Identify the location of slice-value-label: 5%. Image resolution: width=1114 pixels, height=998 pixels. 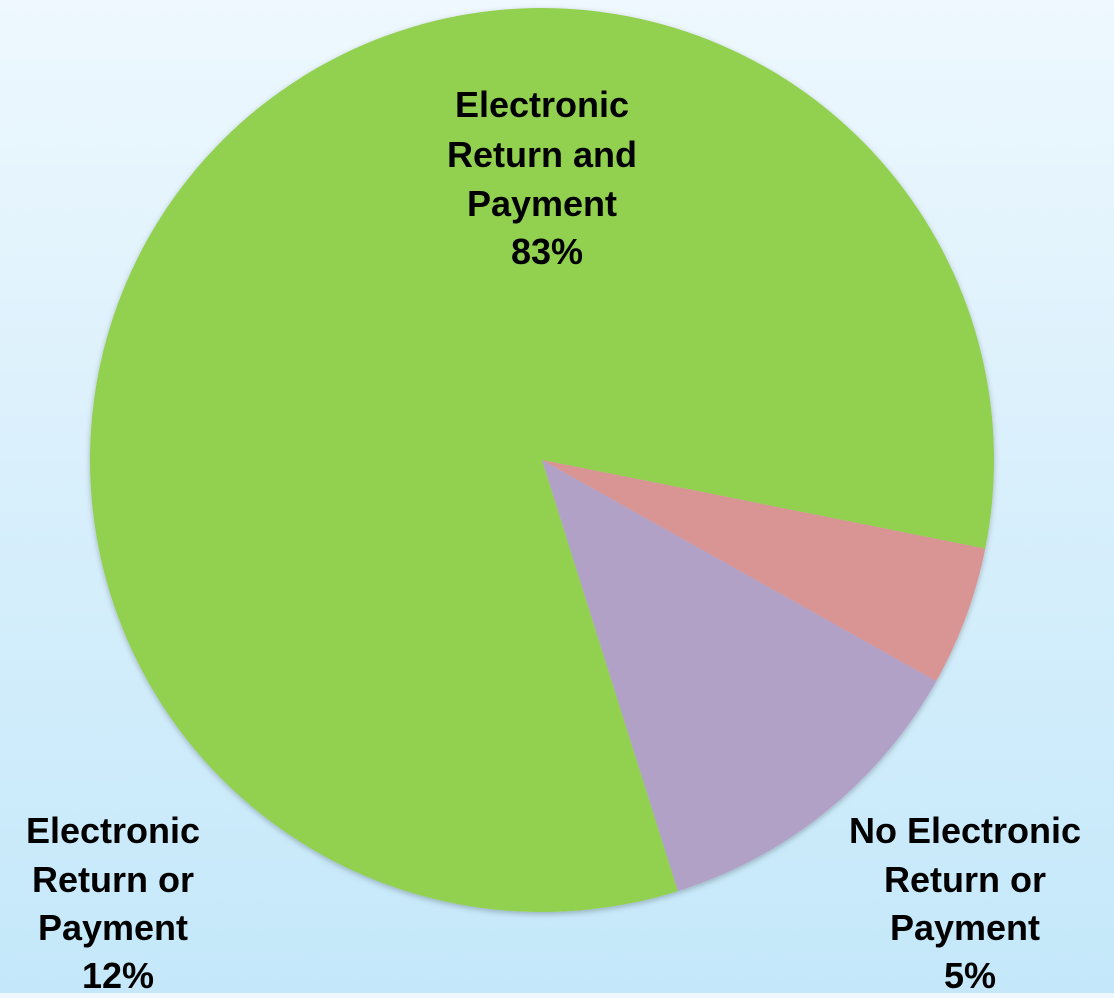
(970, 974).